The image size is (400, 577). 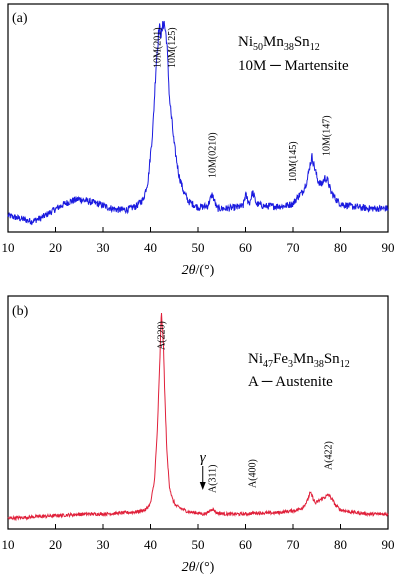 I want to click on composition-label: Ni50Mn38Sn12, so click(x=279, y=43).